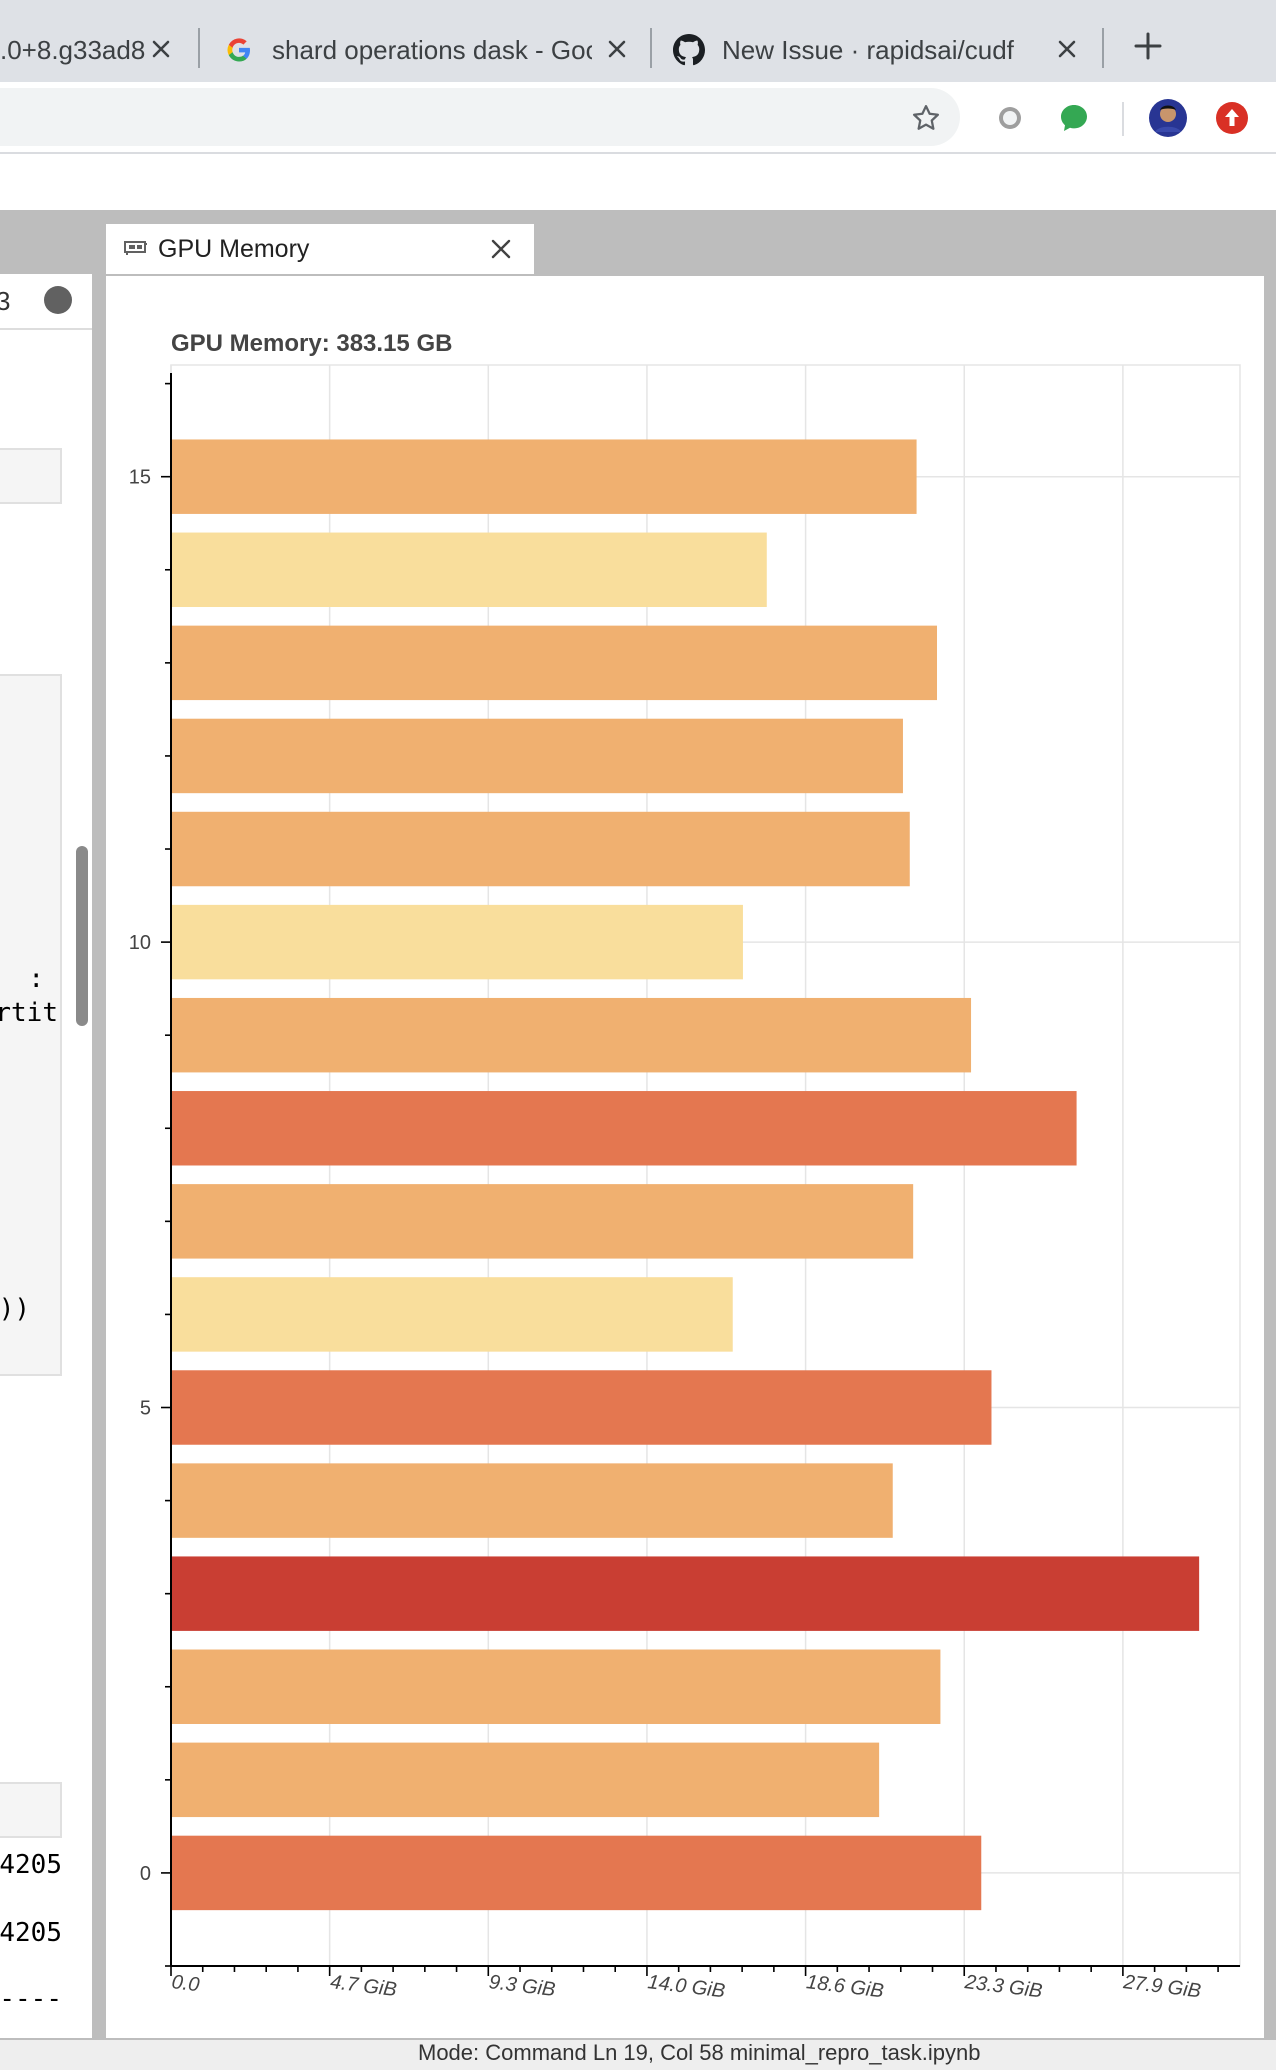  I want to click on bookmark-star-icon, so click(926, 118).